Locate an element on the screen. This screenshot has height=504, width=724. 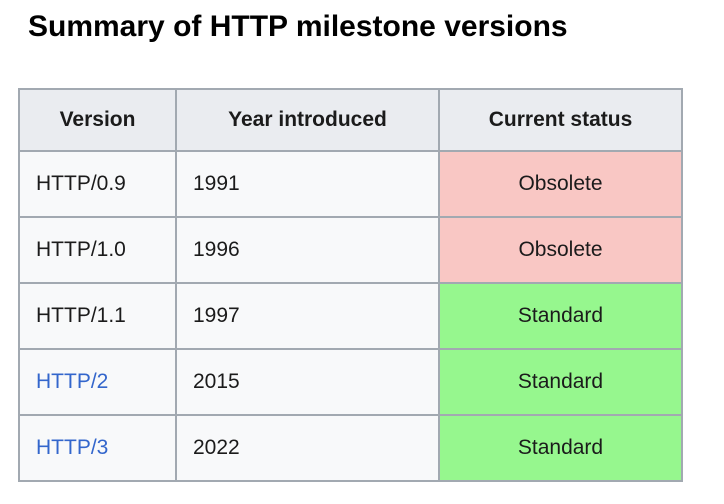
header-version: Version is located at coordinates (97, 120).